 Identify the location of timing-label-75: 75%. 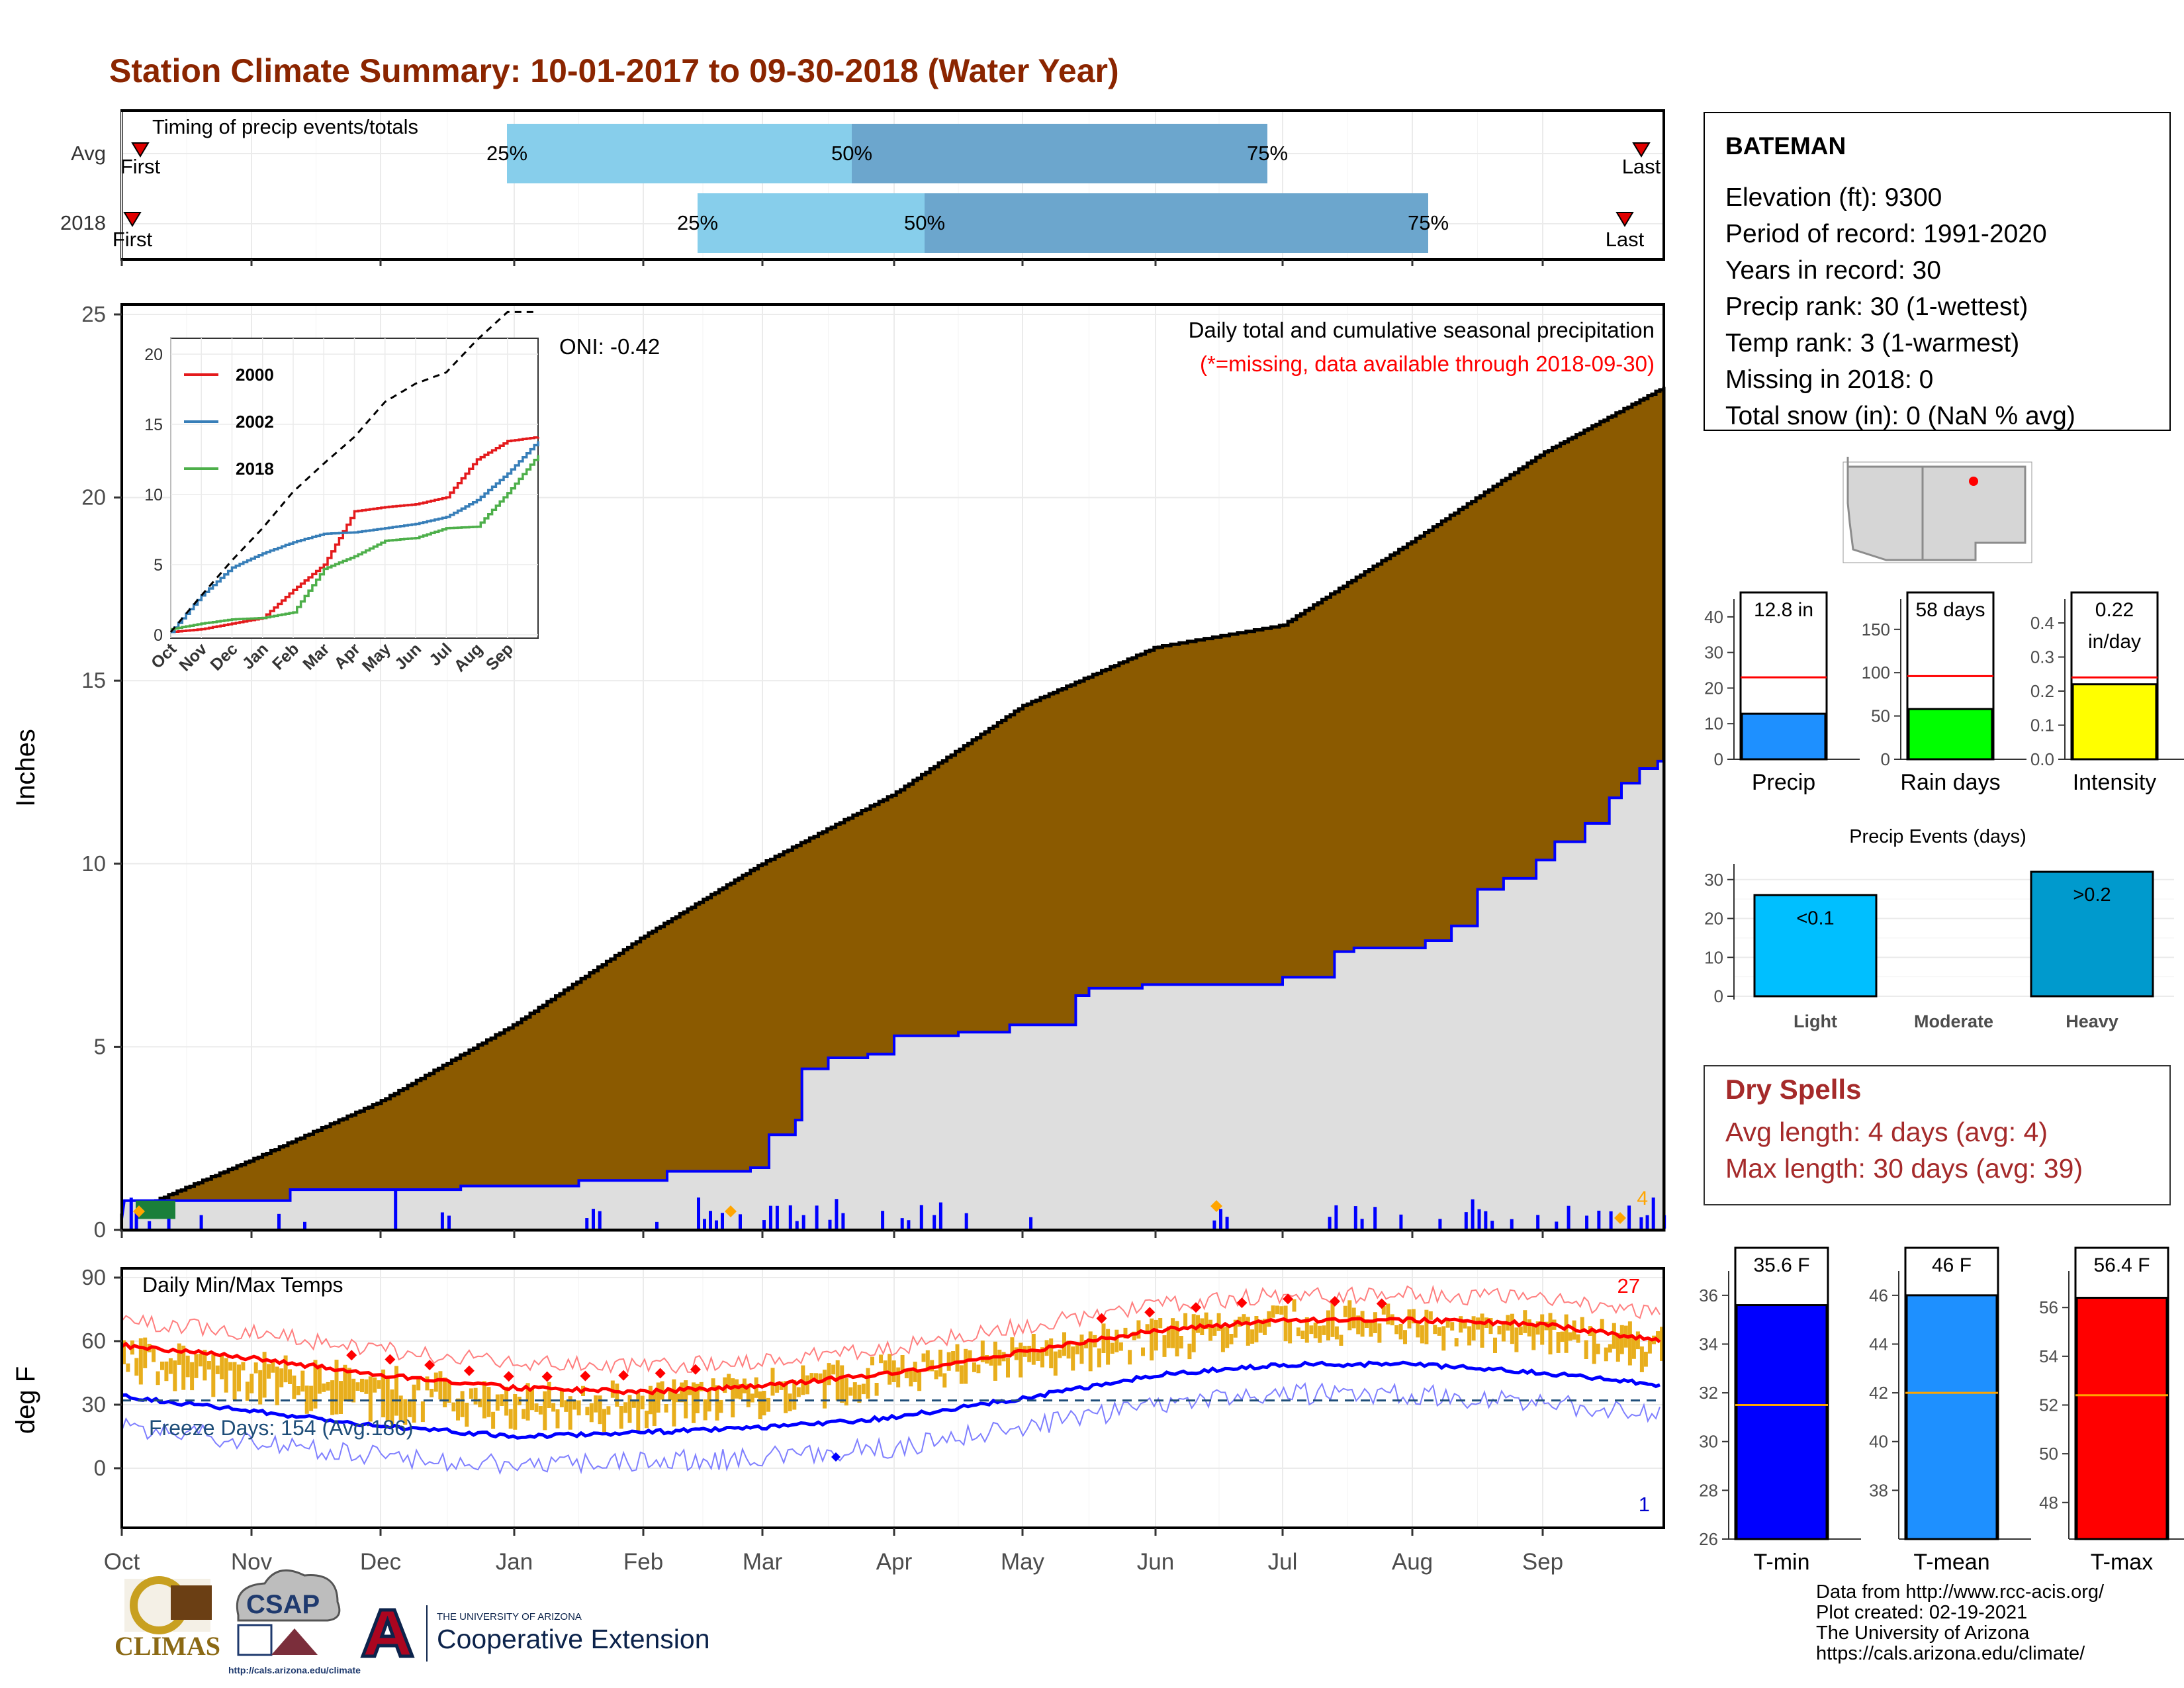
(1267, 153).